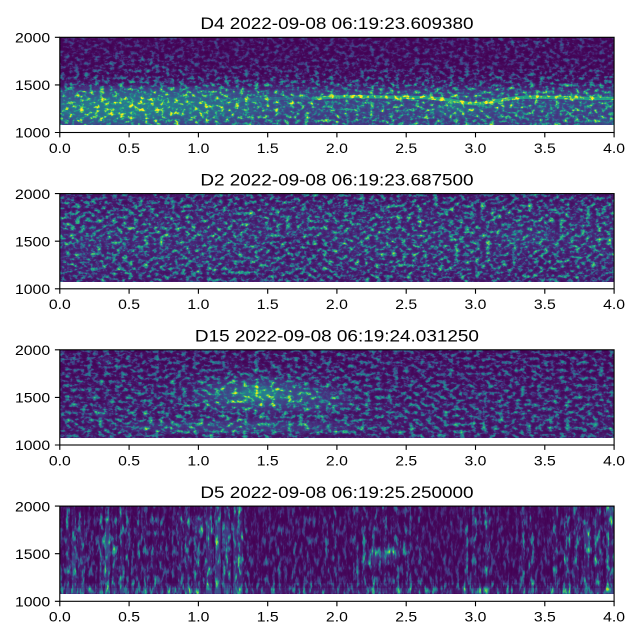 The width and height of the screenshot is (640, 640). I want to click on svg-text: D2 2022-09-08 06:19:23.687500, so click(336, 179).